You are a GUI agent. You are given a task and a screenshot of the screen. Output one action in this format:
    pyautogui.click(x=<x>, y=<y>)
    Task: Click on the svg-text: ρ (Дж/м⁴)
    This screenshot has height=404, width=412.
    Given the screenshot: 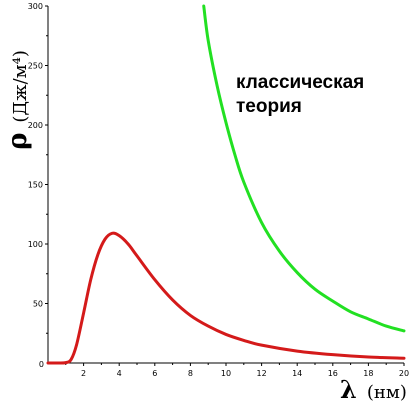 What is the action you would take?
    pyautogui.click(x=18, y=100)
    